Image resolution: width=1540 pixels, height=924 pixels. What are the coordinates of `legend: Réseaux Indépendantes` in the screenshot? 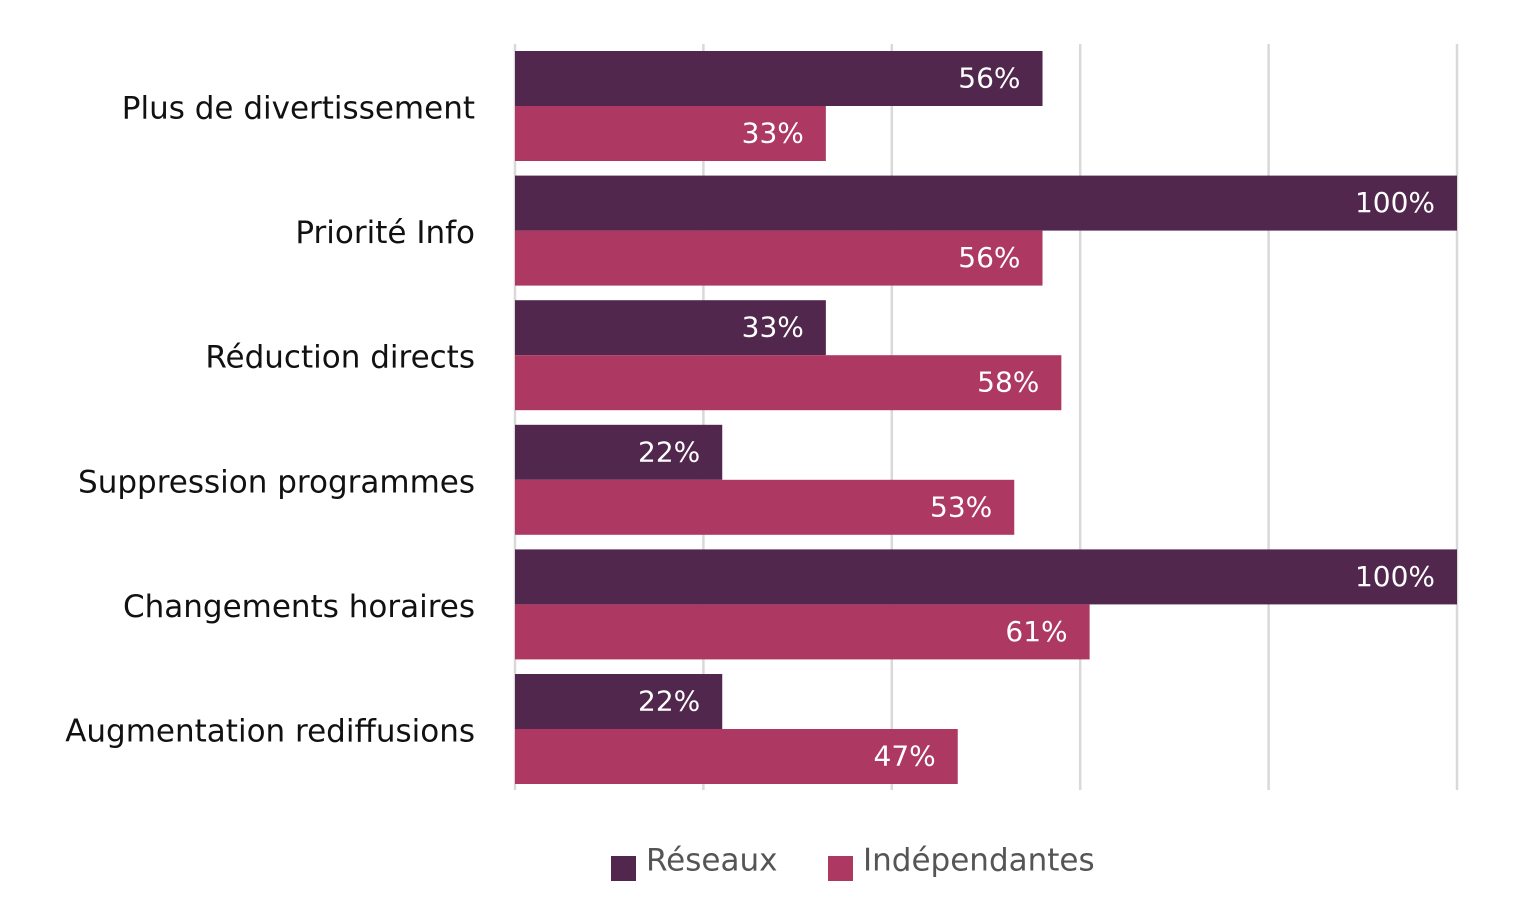 It's located at (853, 862).